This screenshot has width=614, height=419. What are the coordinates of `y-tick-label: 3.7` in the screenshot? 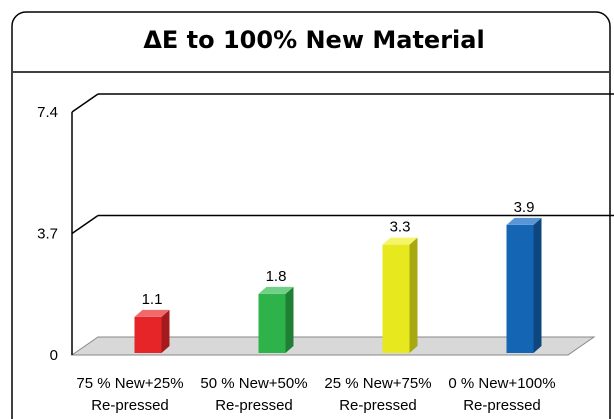 It's located at (47, 234).